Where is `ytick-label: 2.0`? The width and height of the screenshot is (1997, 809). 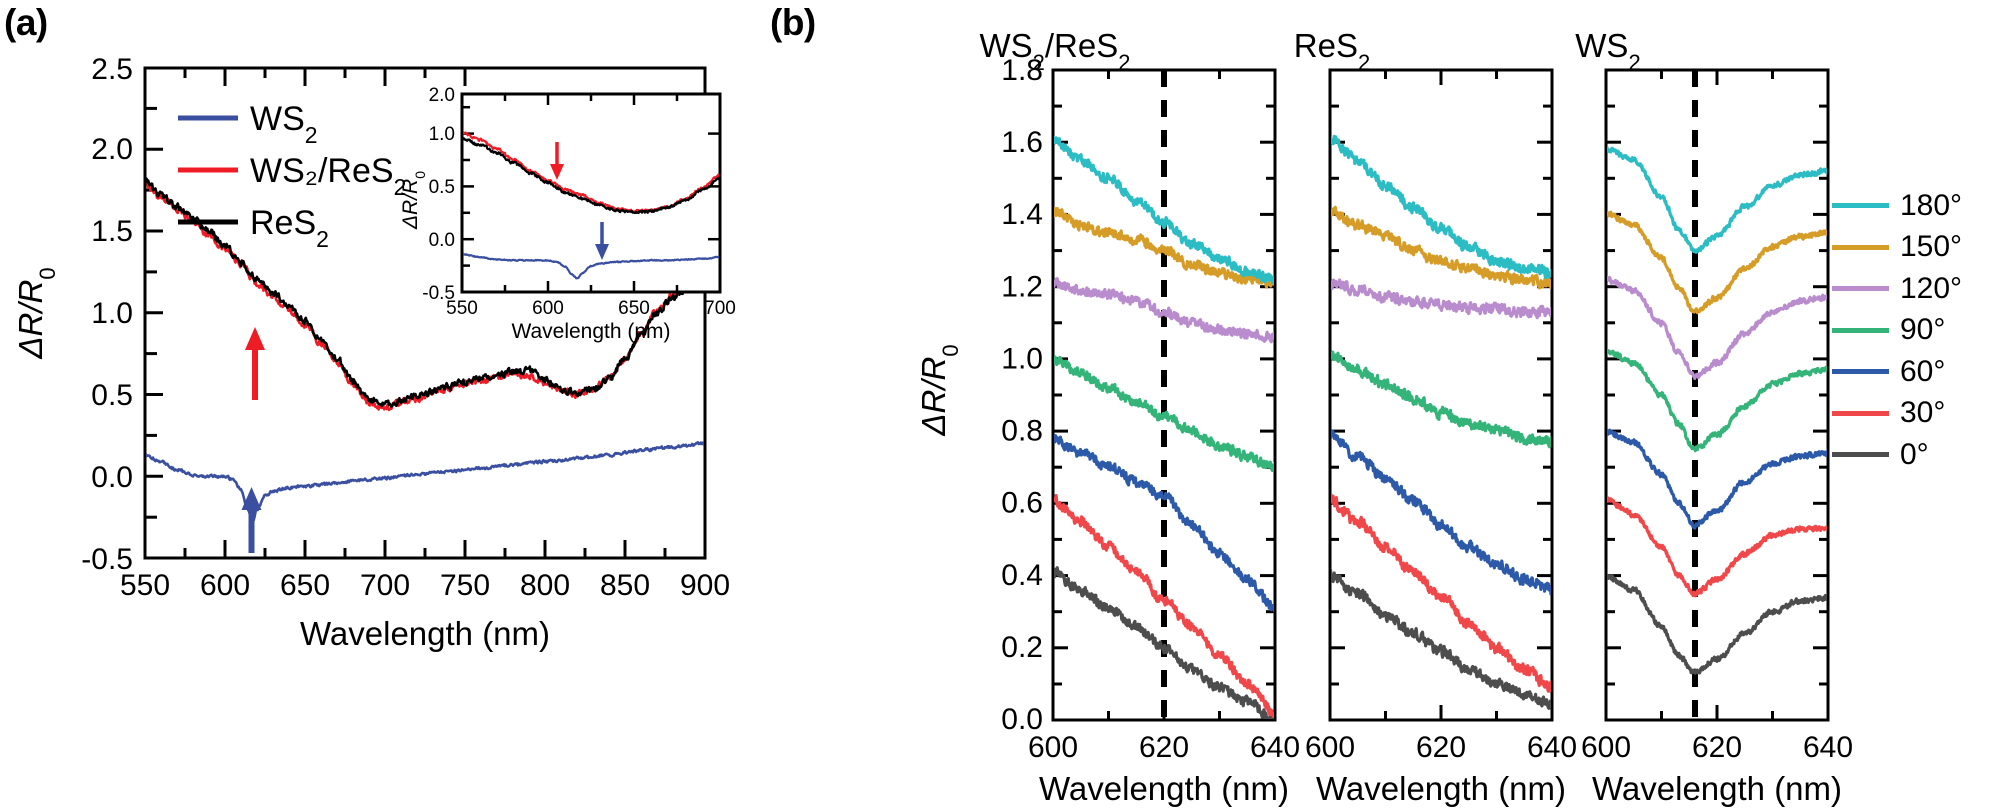 ytick-label: 2.0 is located at coordinates (112, 149).